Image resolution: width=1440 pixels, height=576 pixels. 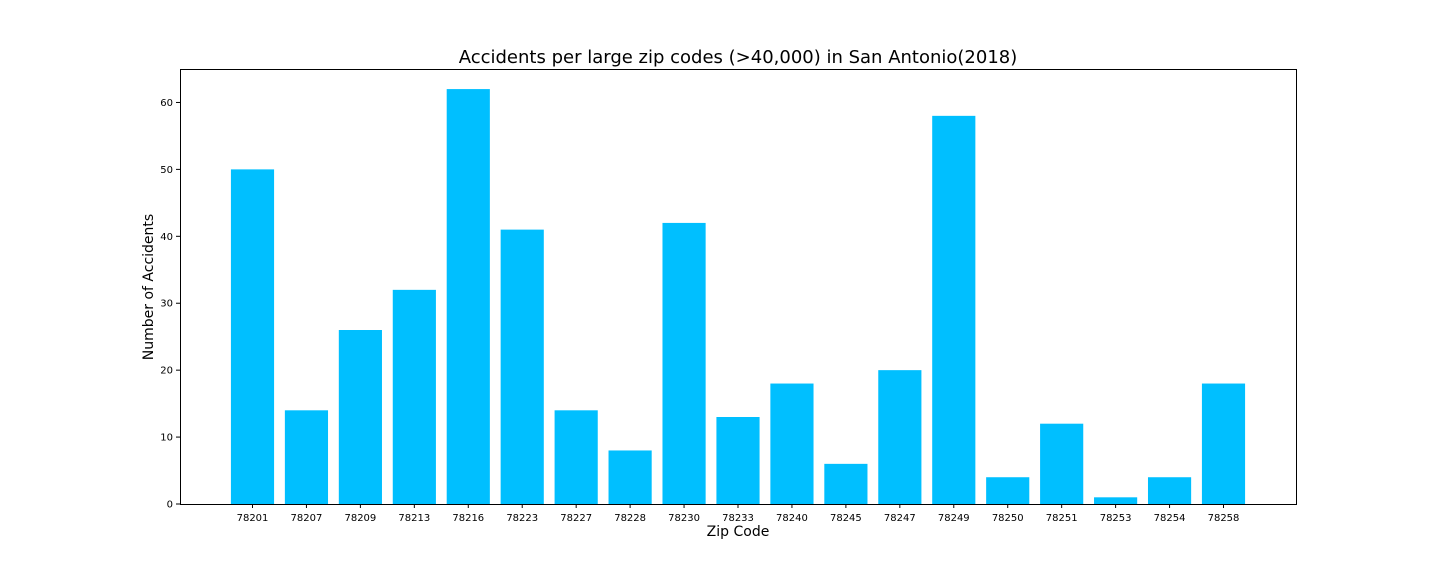 I want to click on x-axis-label: Zip Code, so click(x=738, y=532).